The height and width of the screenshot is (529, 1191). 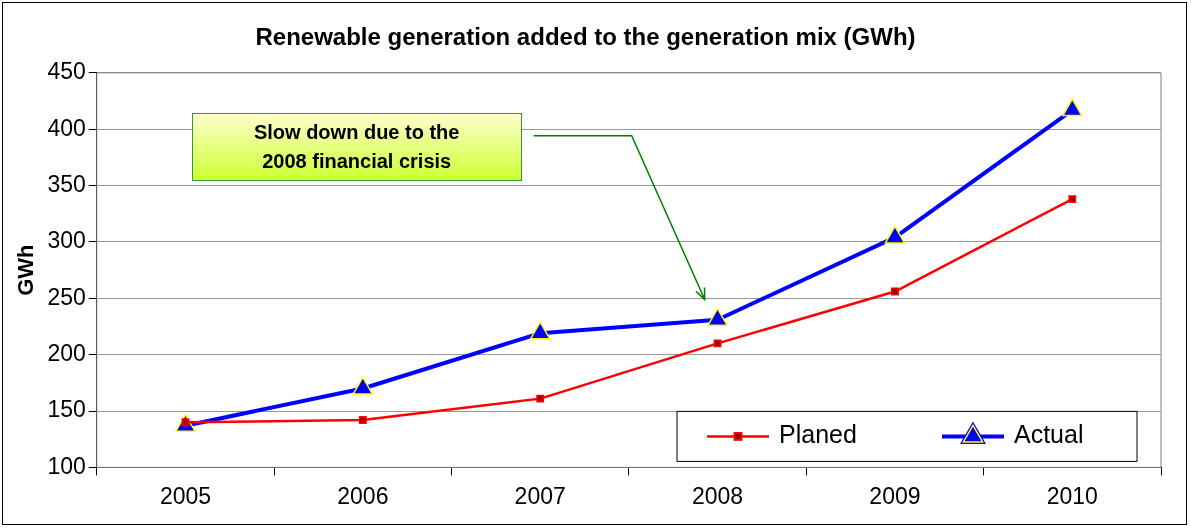 What do you see at coordinates (1072, 495) in the screenshot?
I see `x-tick-label: 2010` at bounding box center [1072, 495].